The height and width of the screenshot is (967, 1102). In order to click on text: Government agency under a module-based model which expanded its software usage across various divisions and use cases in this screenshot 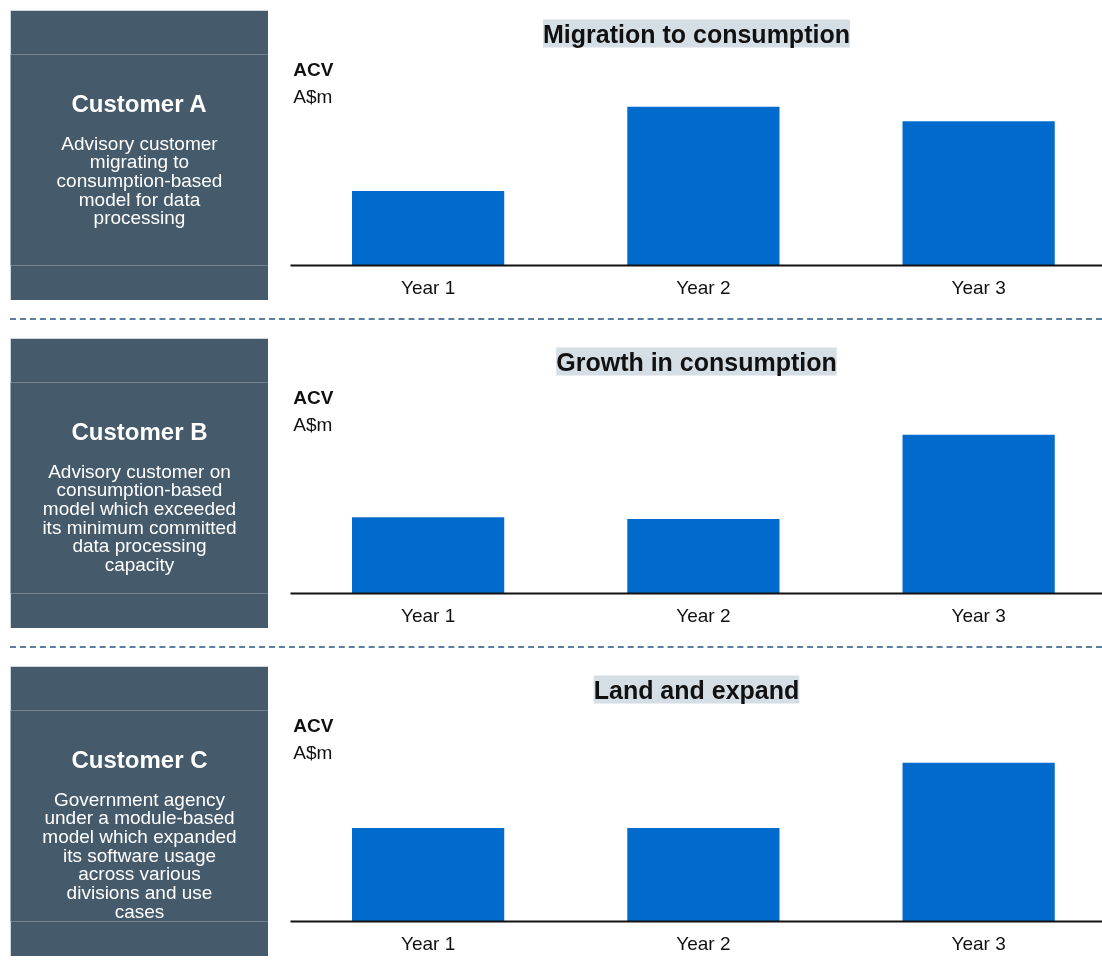, I will do `click(139, 855)`.